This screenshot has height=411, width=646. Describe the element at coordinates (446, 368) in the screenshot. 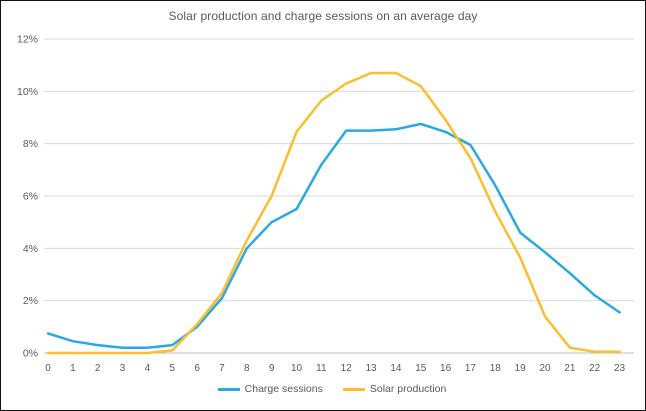

I see `x-tick-label: 16` at that location.